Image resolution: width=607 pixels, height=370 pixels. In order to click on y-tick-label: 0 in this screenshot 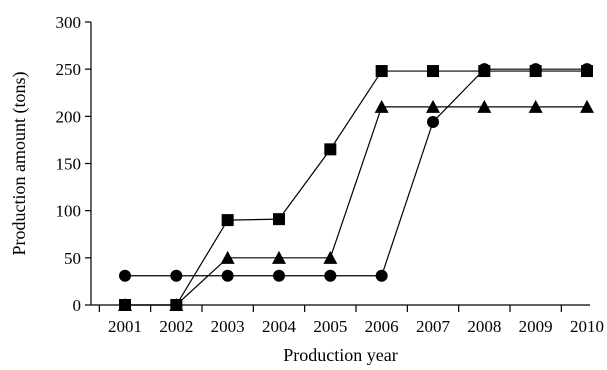, I will do `click(77, 305)`.